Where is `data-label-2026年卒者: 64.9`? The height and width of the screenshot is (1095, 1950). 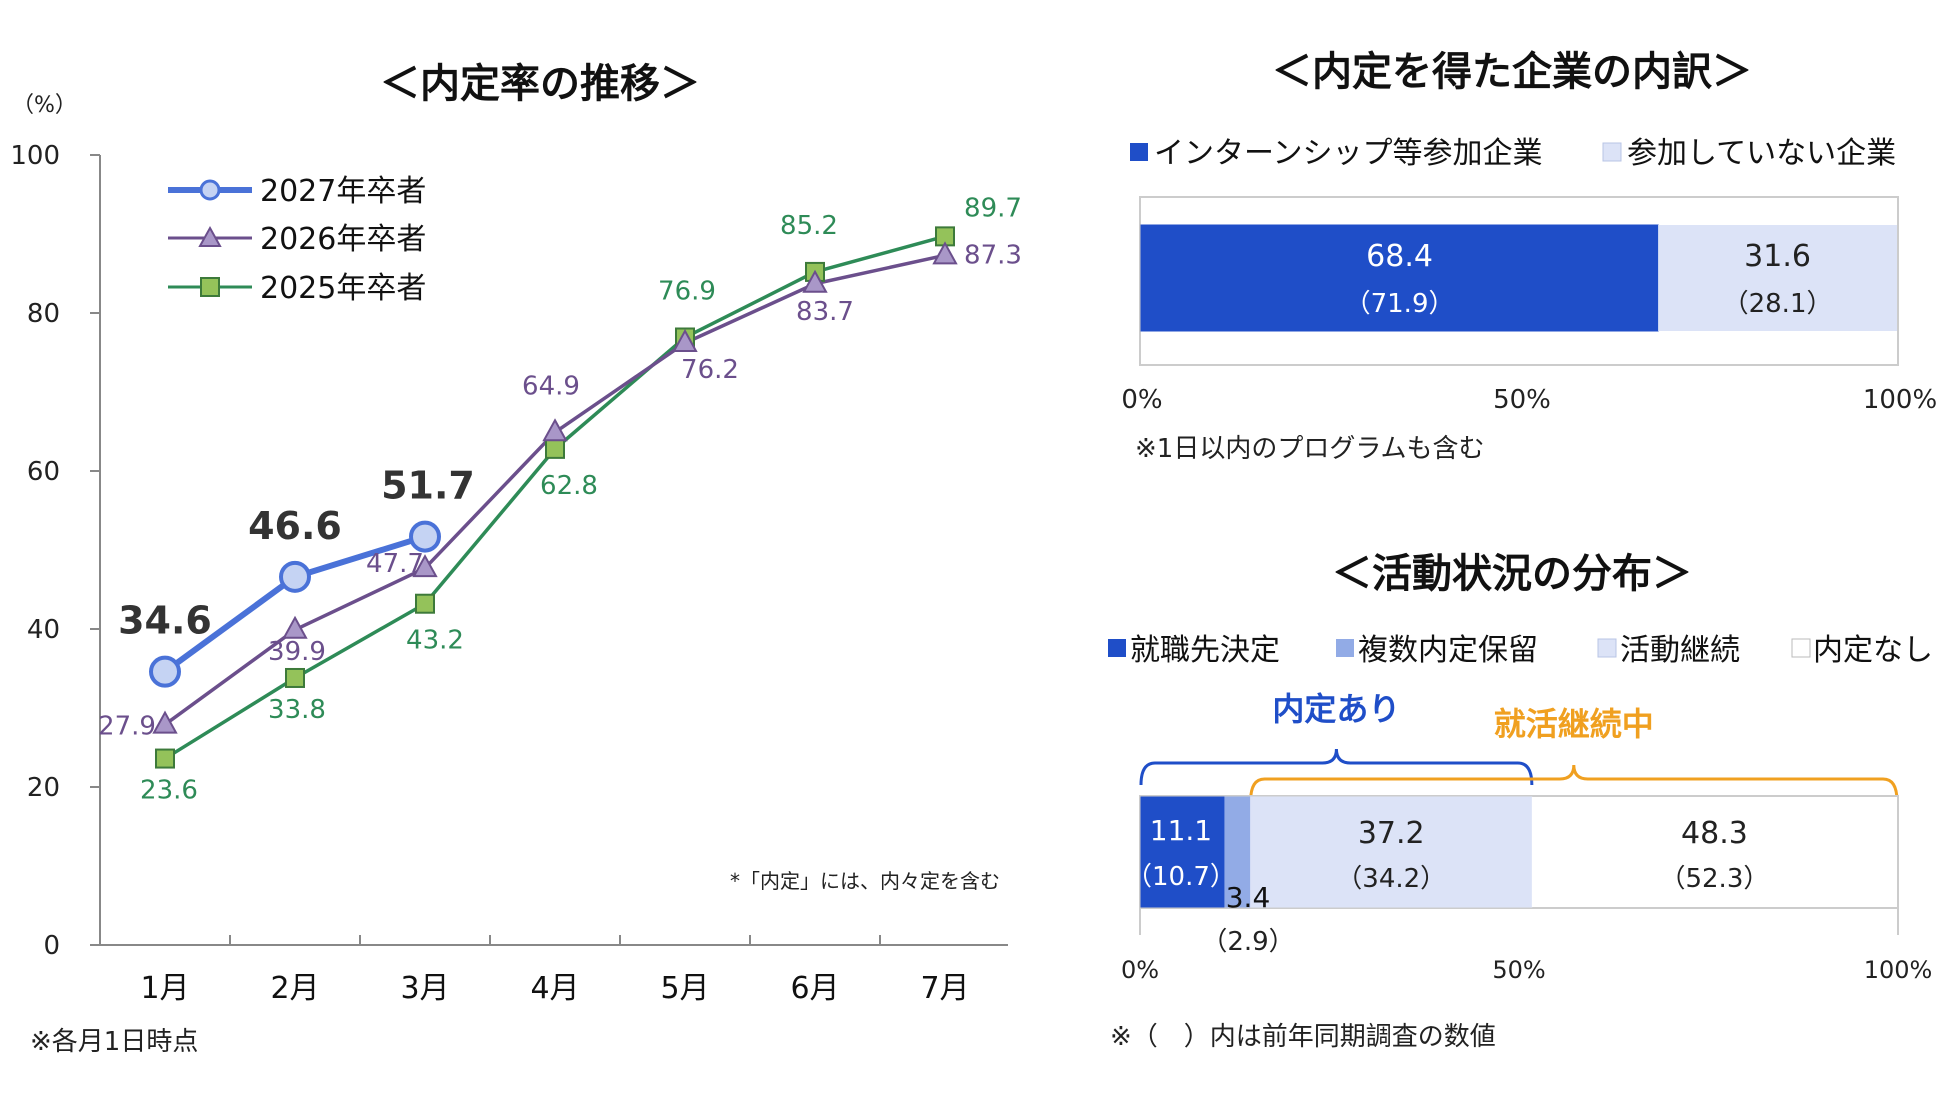
data-label-2026年卒者: 64.9 is located at coordinates (551, 386).